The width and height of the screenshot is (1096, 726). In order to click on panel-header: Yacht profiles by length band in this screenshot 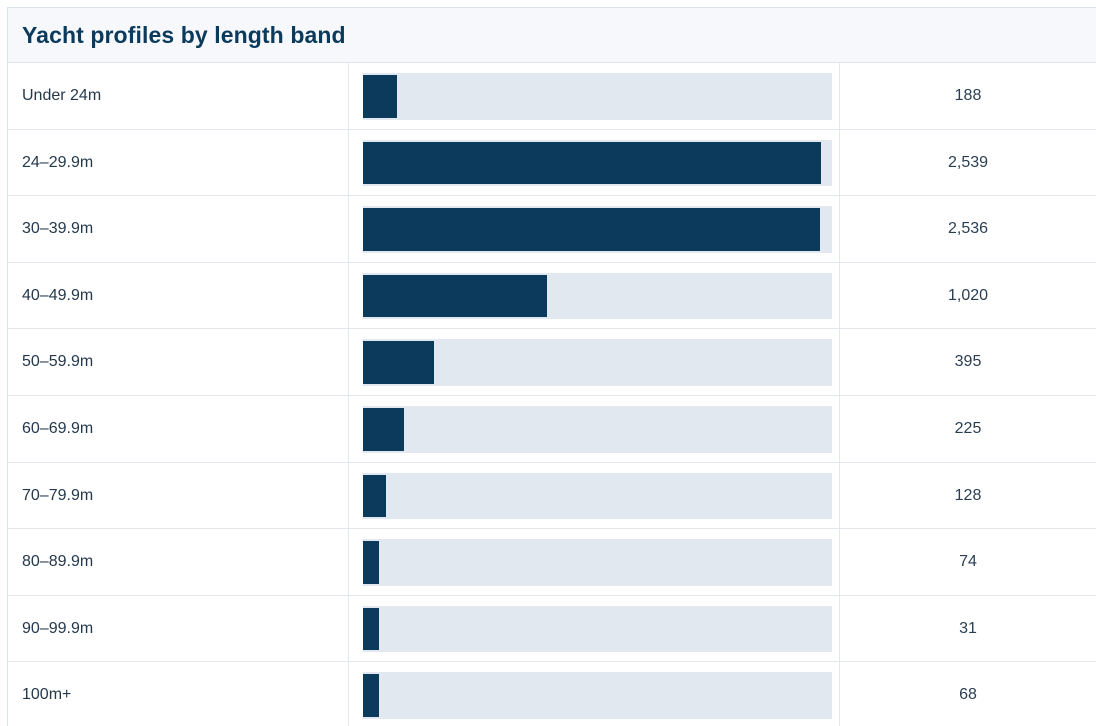, I will do `click(552, 35)`.